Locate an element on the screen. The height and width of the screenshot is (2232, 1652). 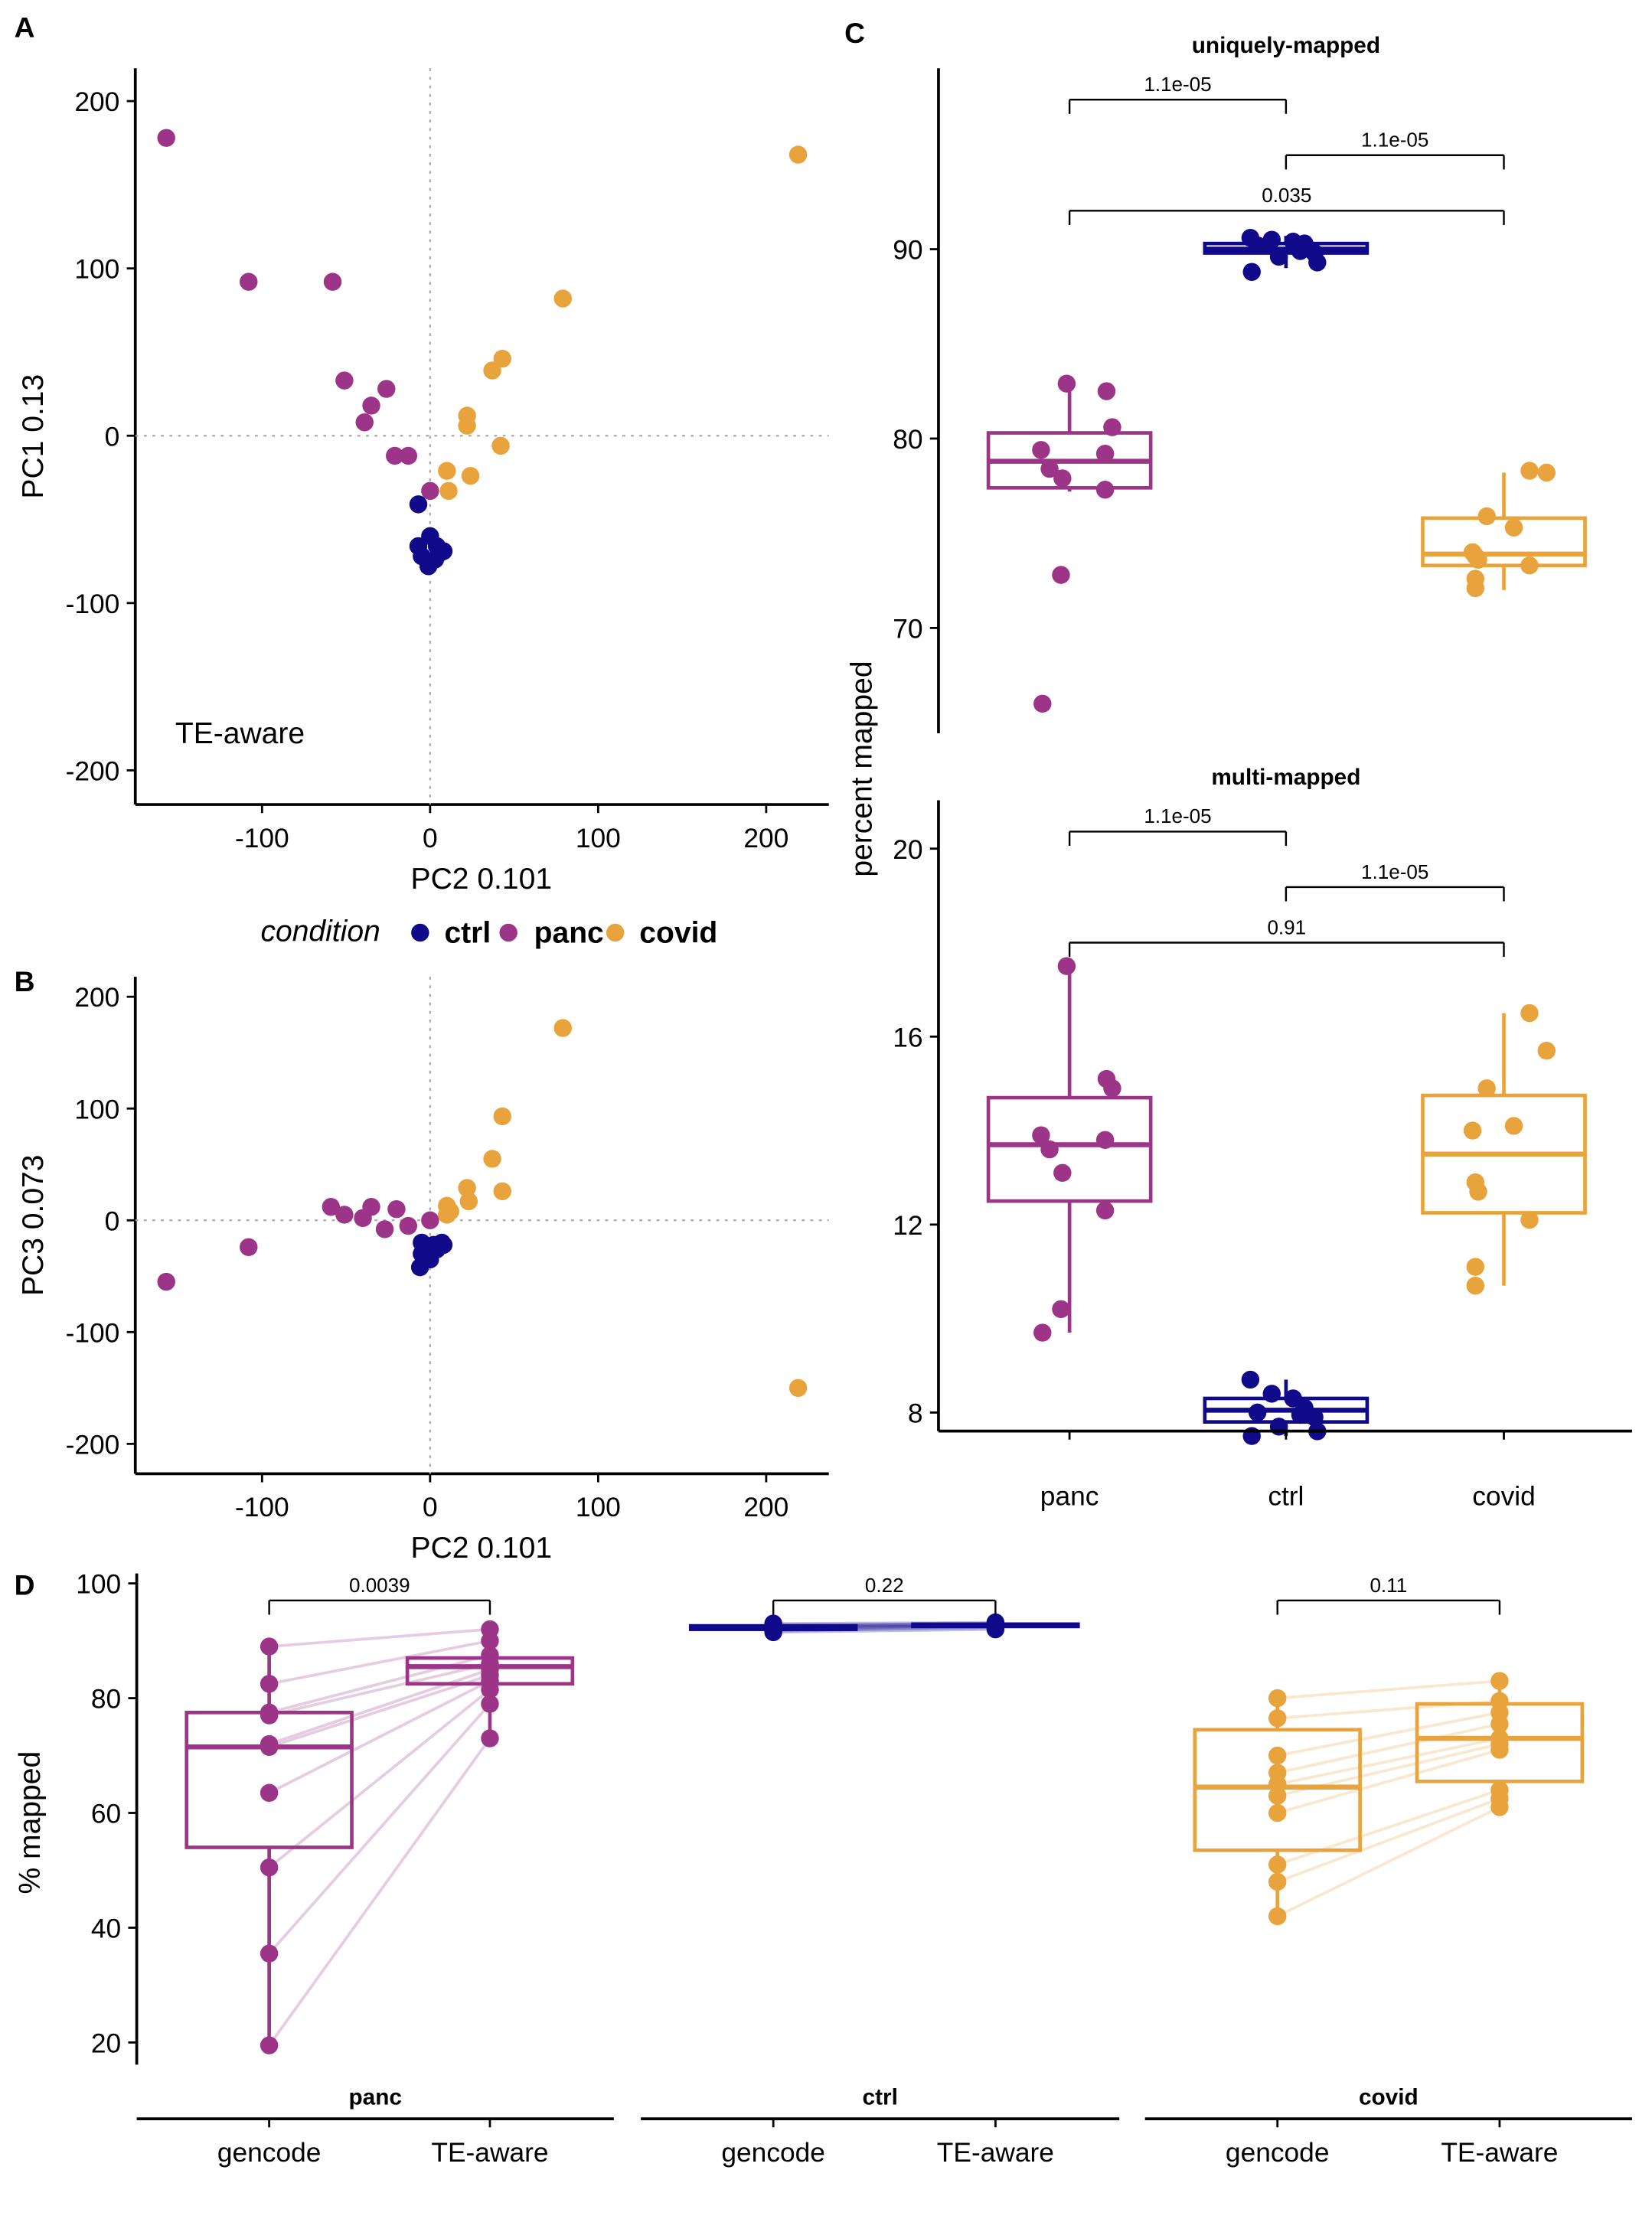
y-tick-label: 90 is located at coordinates (907, 251).